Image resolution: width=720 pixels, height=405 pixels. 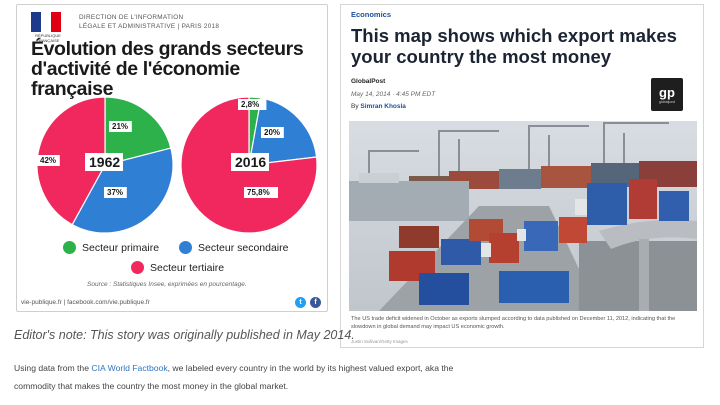 I want to click on photo-credit: Justin Sullivan/Getty Images, so click(x=379, y=341).